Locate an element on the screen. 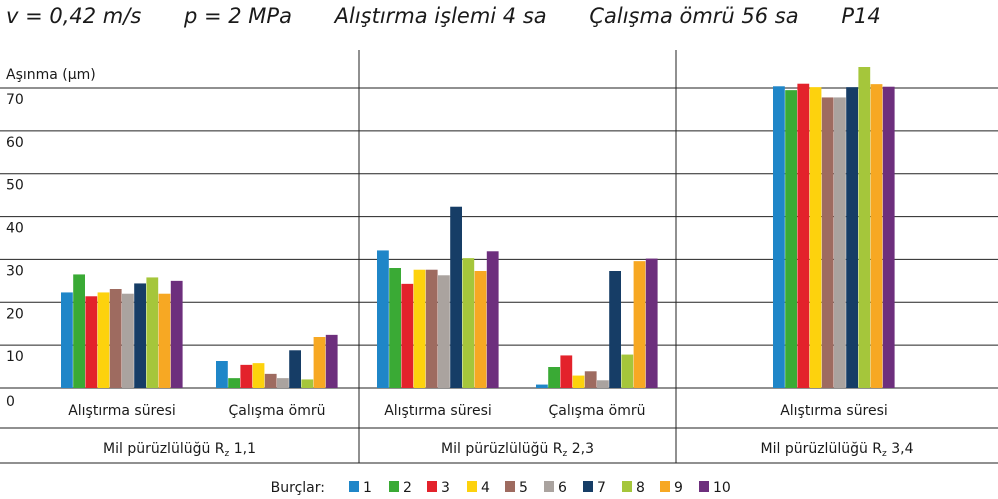 Image resolution: width=998 pixels, height=499 pixels. bar-panel2-group2-series3 is located at coordinates (566, 371).